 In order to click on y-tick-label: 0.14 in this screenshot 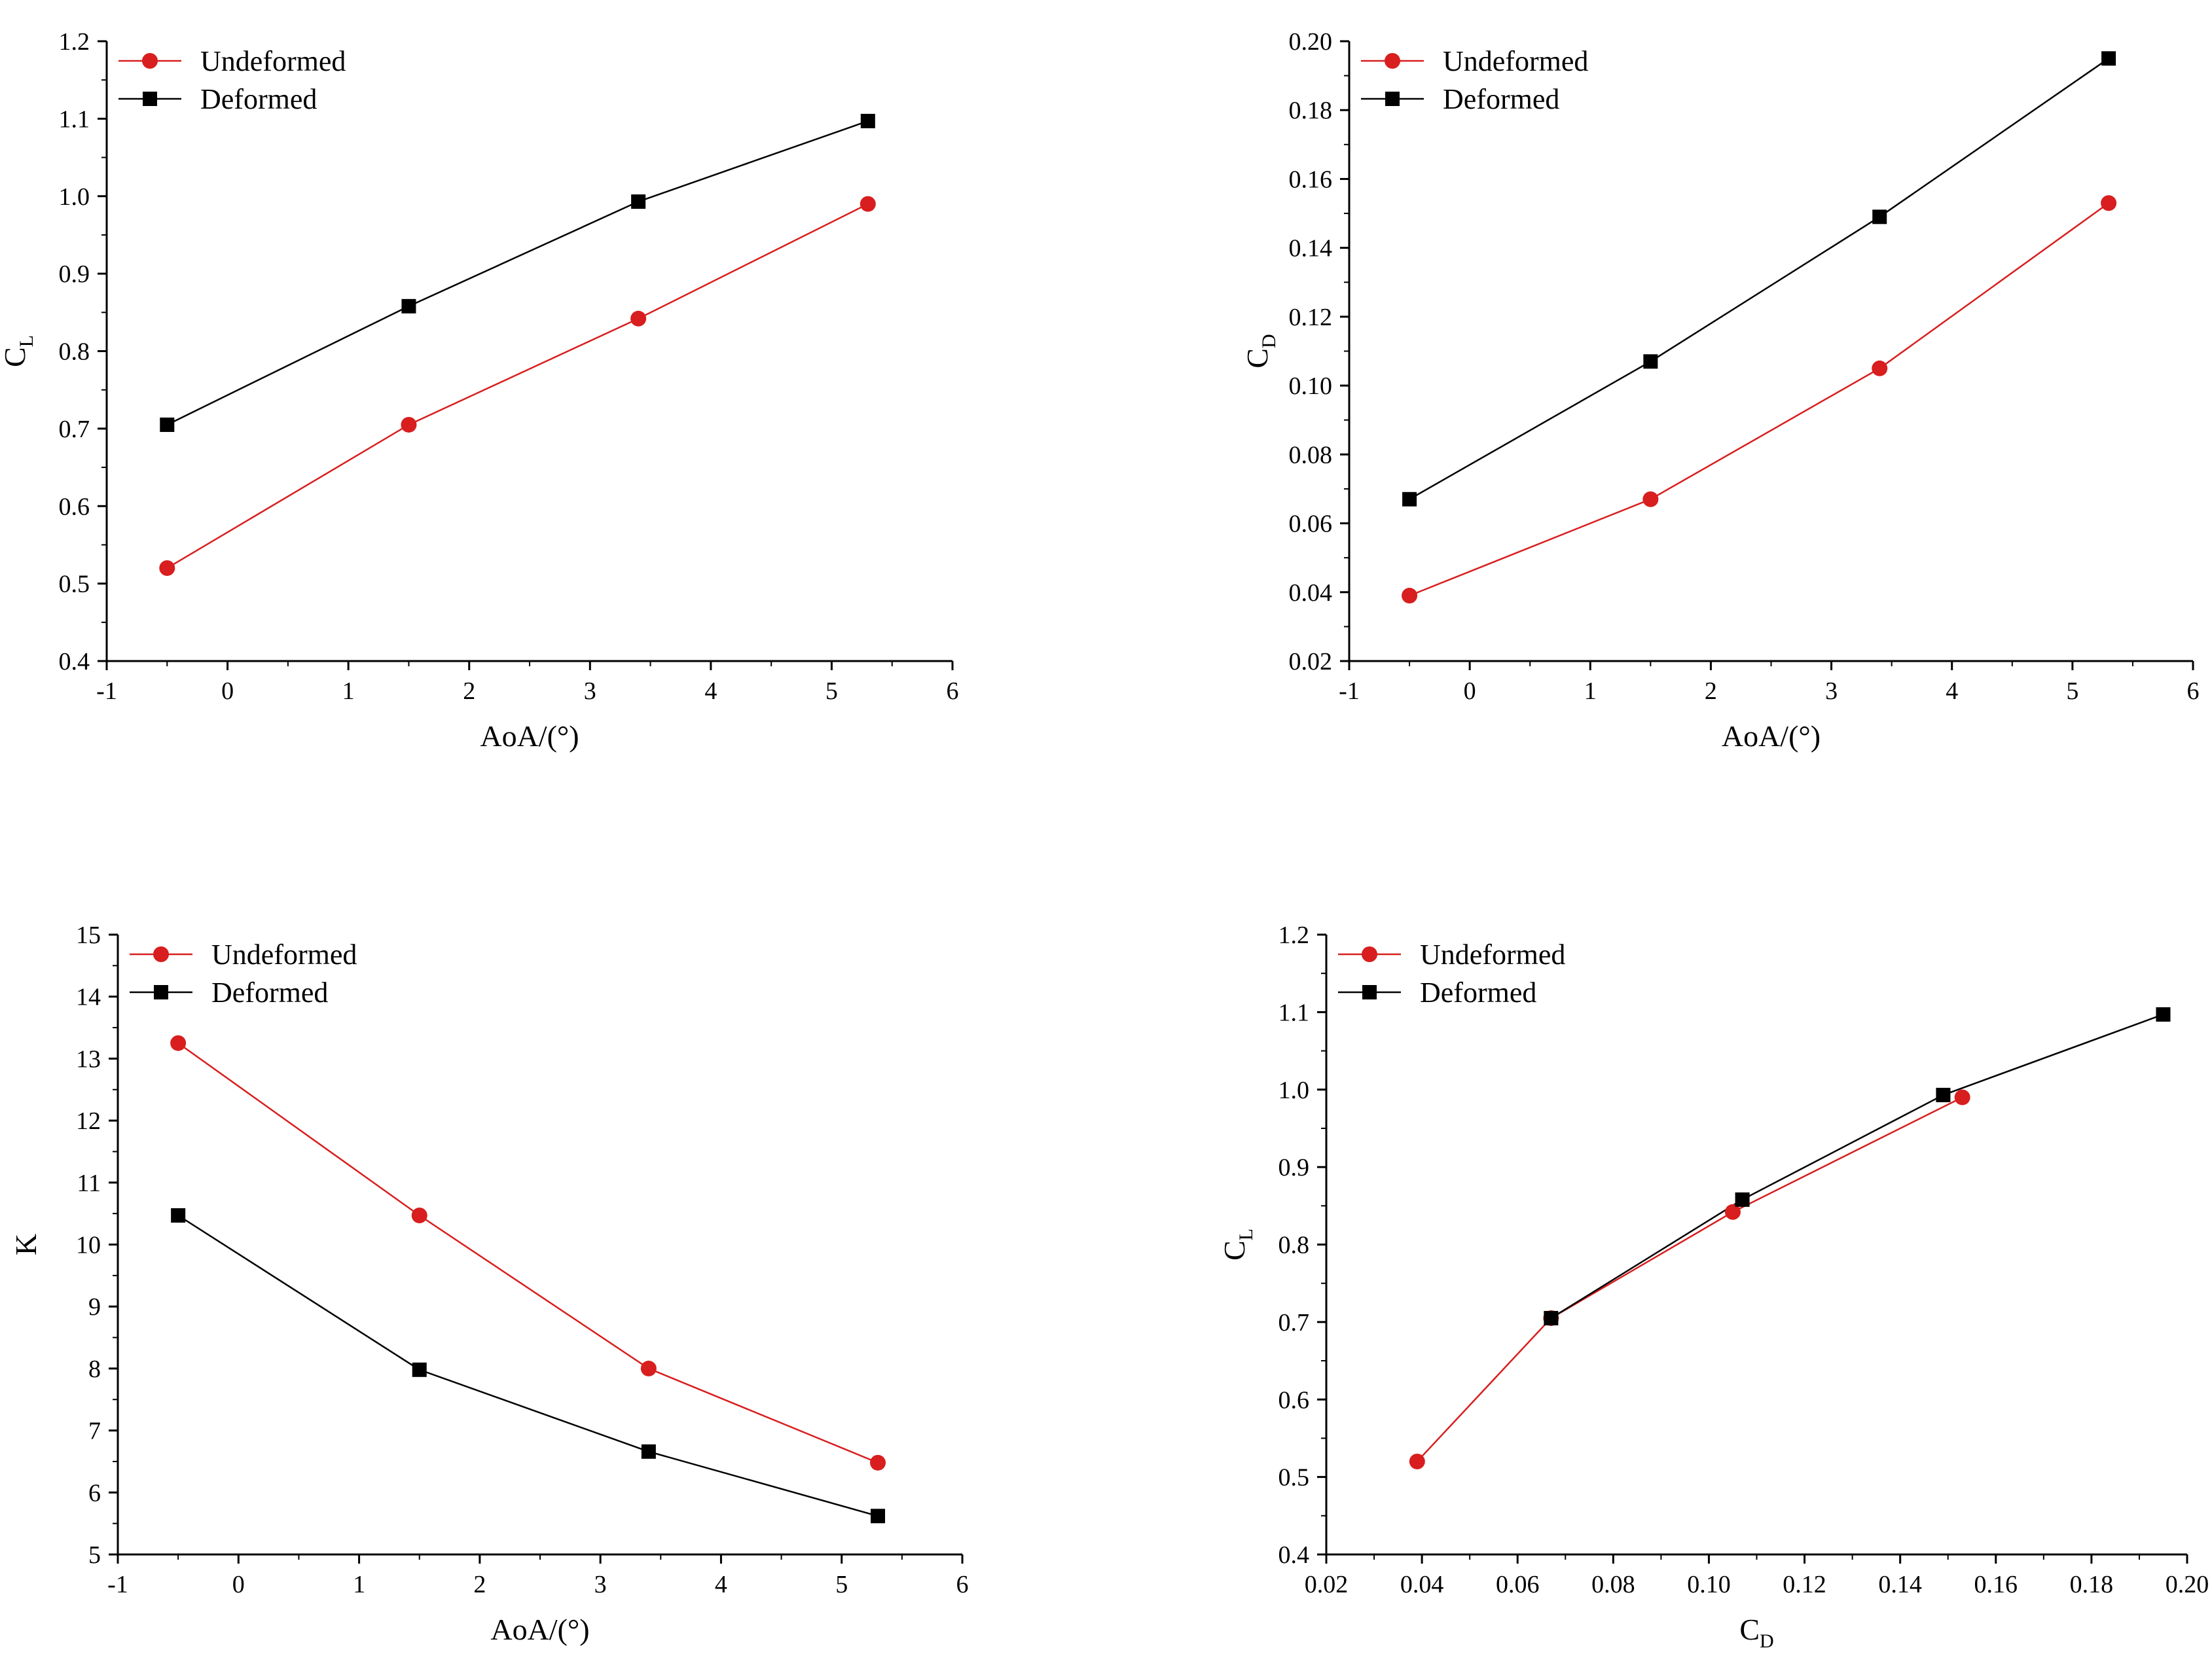, I will do `click(1311, 248)`.